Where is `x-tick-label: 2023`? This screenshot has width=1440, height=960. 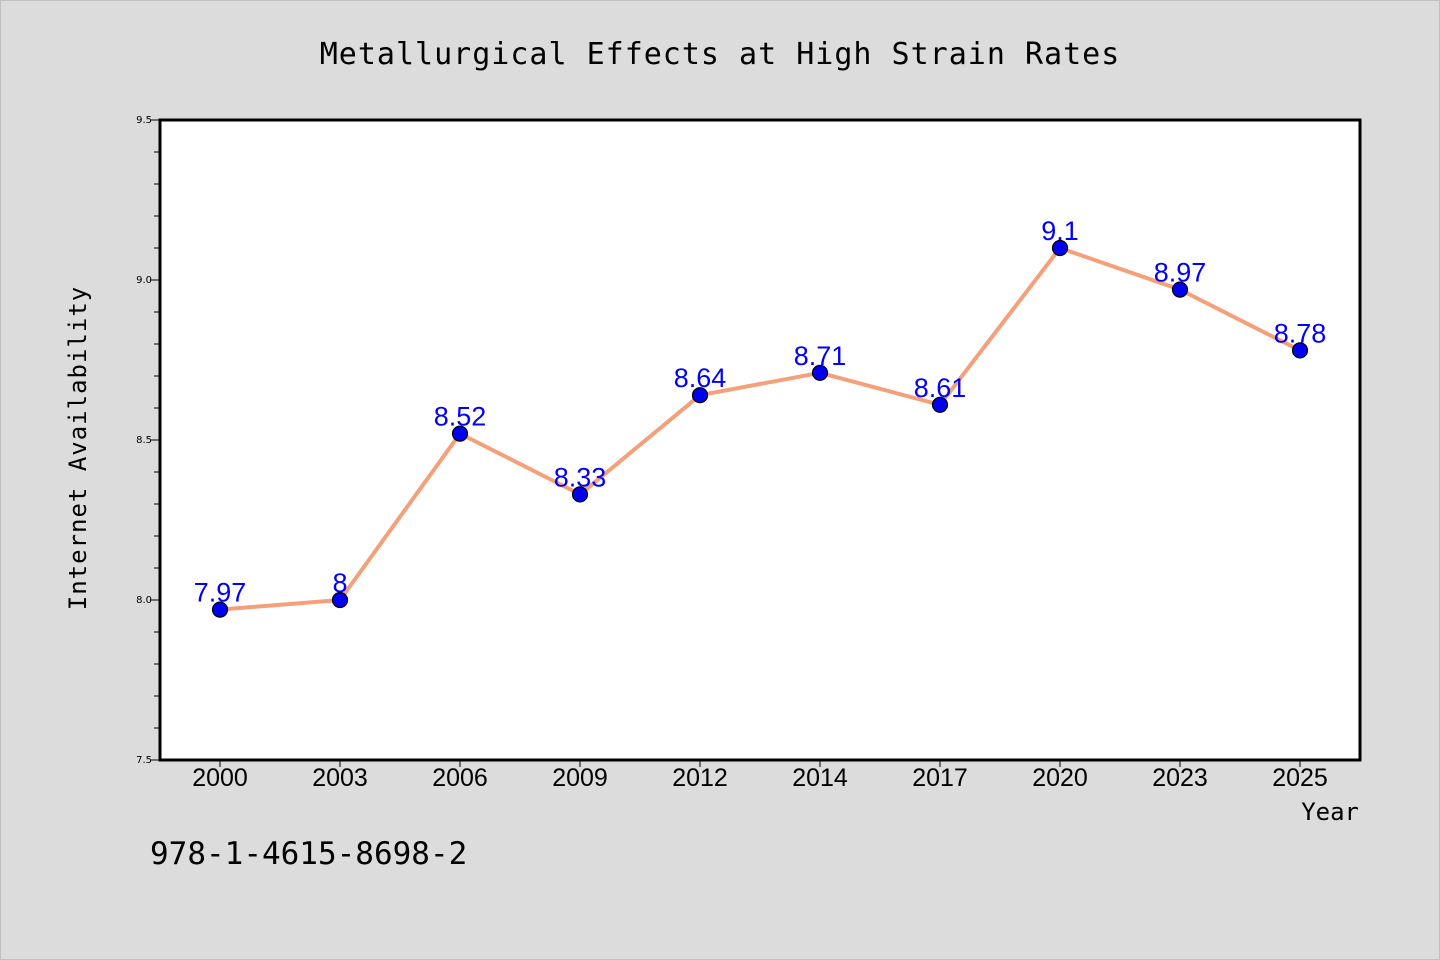
x-tick-label: 2023 is located at coordinates (1180, 778).